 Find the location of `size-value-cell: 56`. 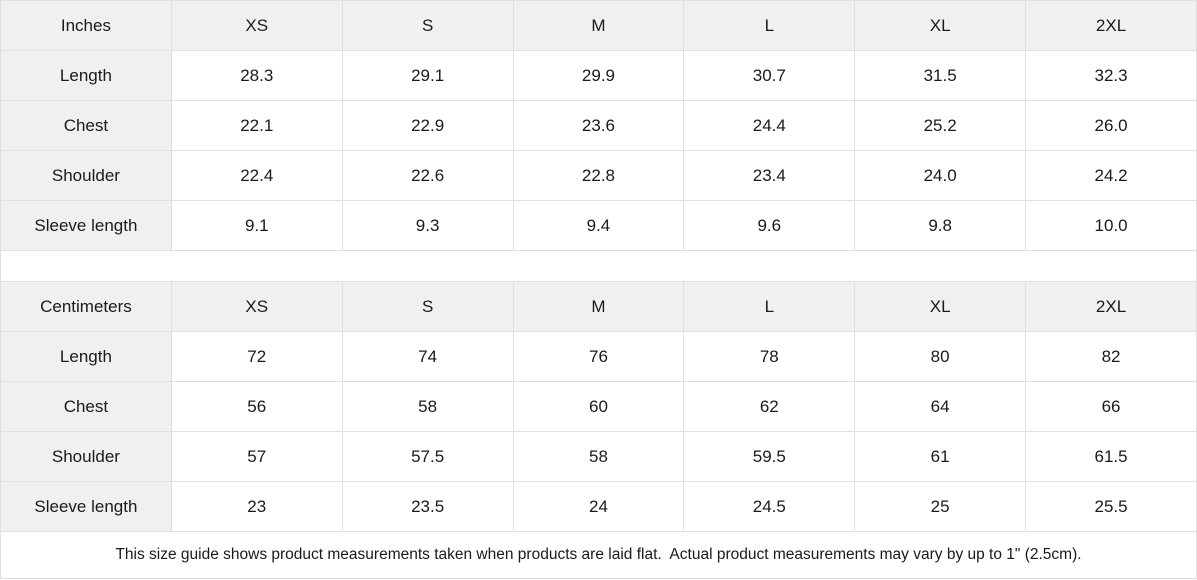

size-value-cell: 56 is located at coordinates (256, 406).